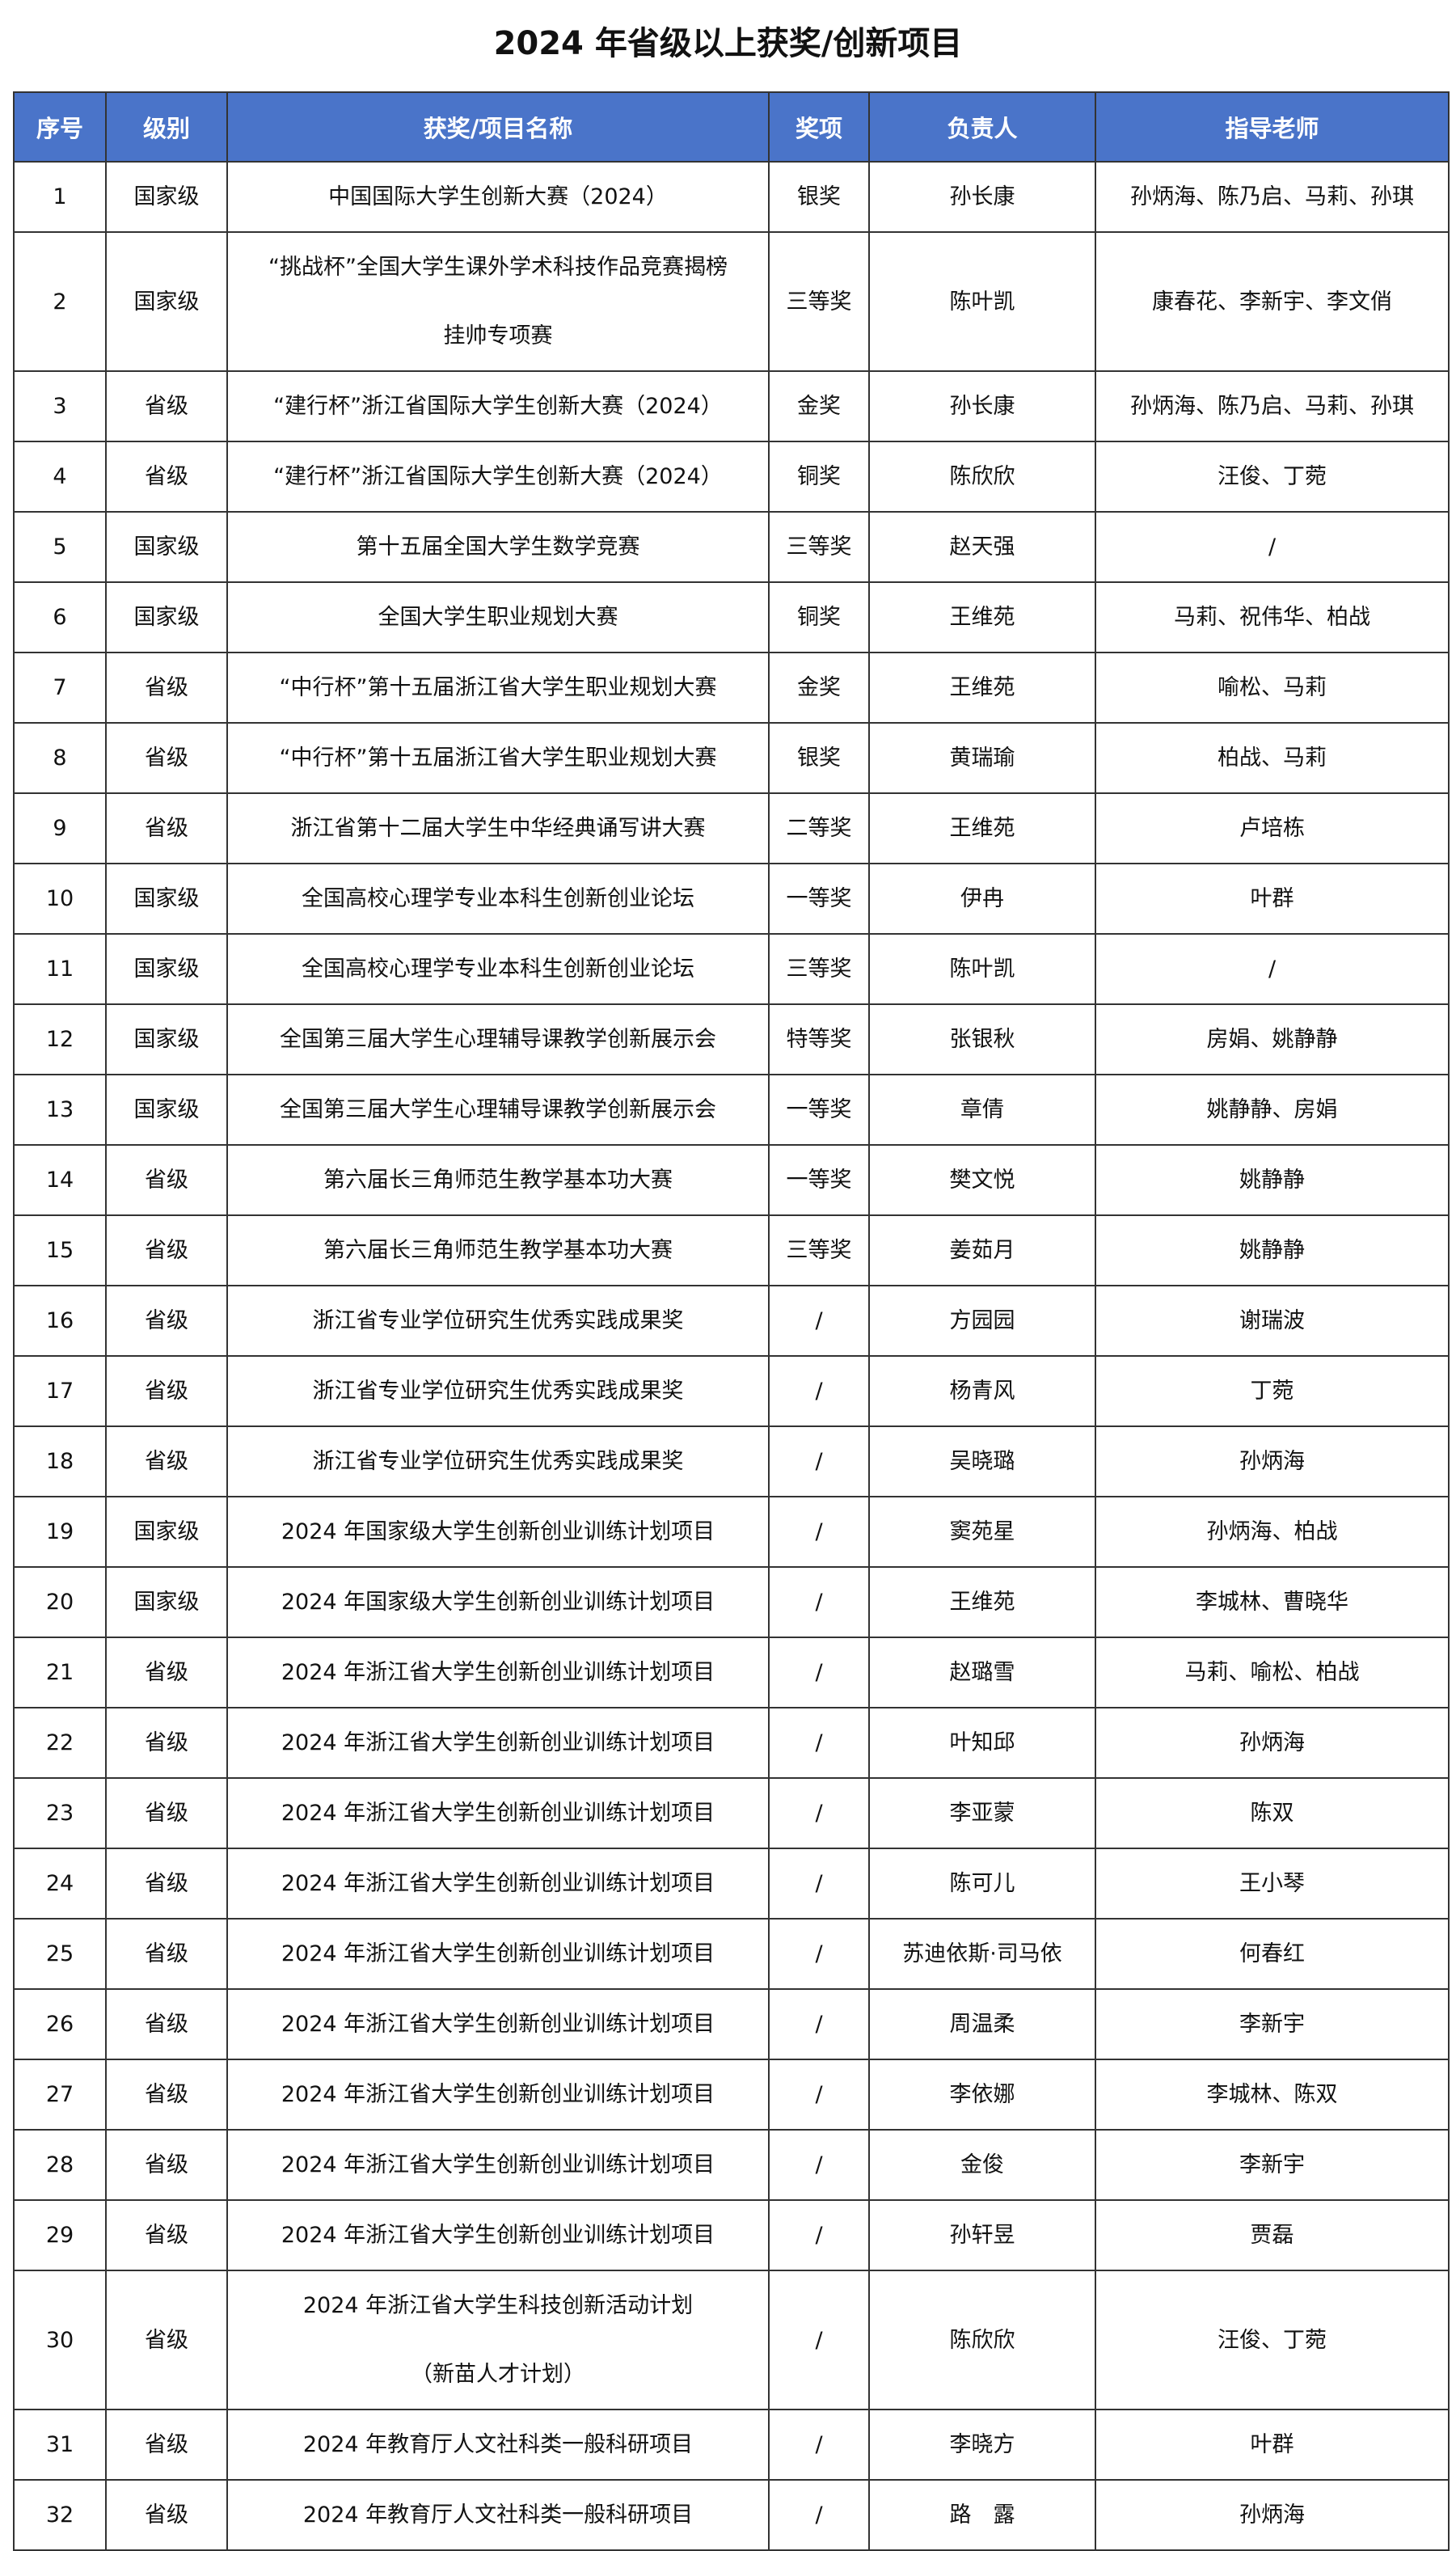  What do you see at coordinates (982, 477) in the screenshot?
I see `cell-leader: 陈欣欣` at bounding box center [982, 477].